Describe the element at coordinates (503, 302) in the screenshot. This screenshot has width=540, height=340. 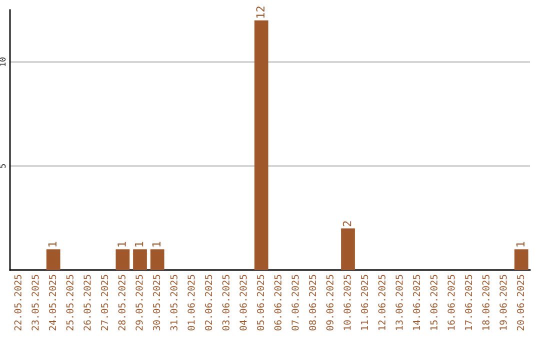
I see `x-tick-label: 19.06.2025` at that location.